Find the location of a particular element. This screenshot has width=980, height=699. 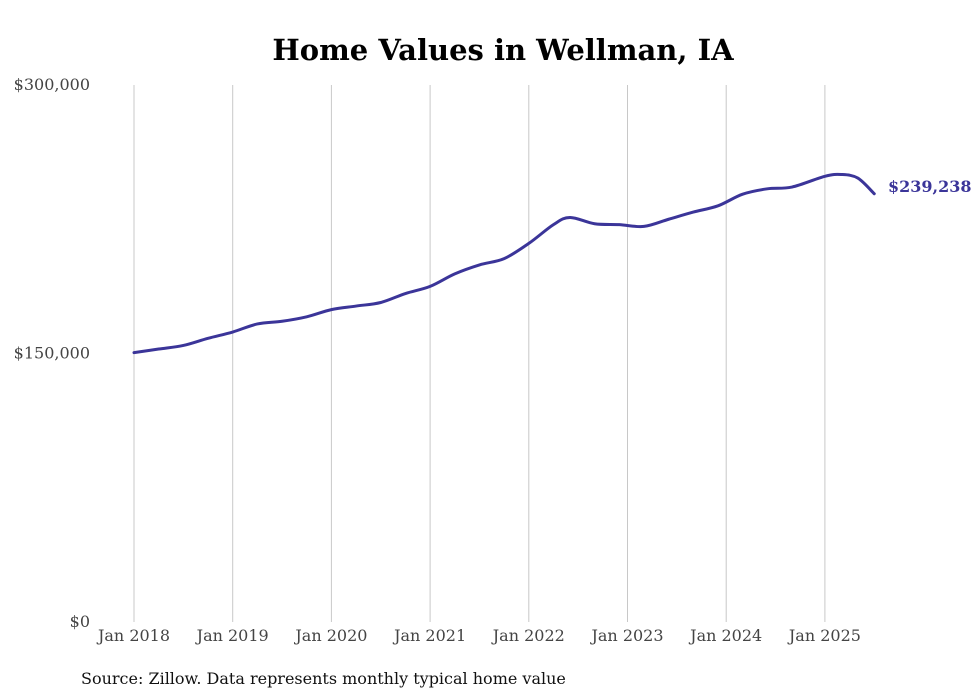

y-tick-label: $300,000 is located at coordinates (52, 84).